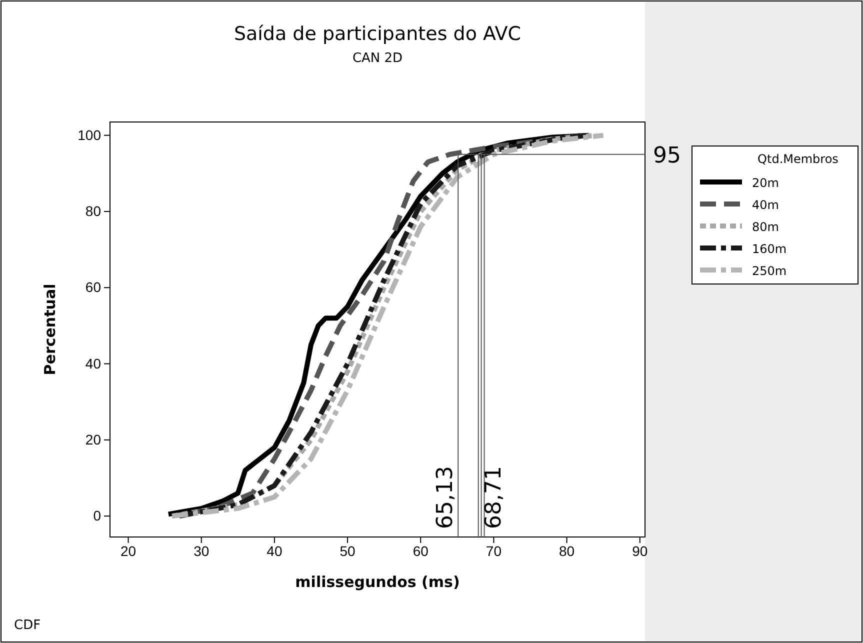 Image resolution: width=863 pixels, height=643 pixels. I want to click on y-tick-label: 40, so click(93, 363).